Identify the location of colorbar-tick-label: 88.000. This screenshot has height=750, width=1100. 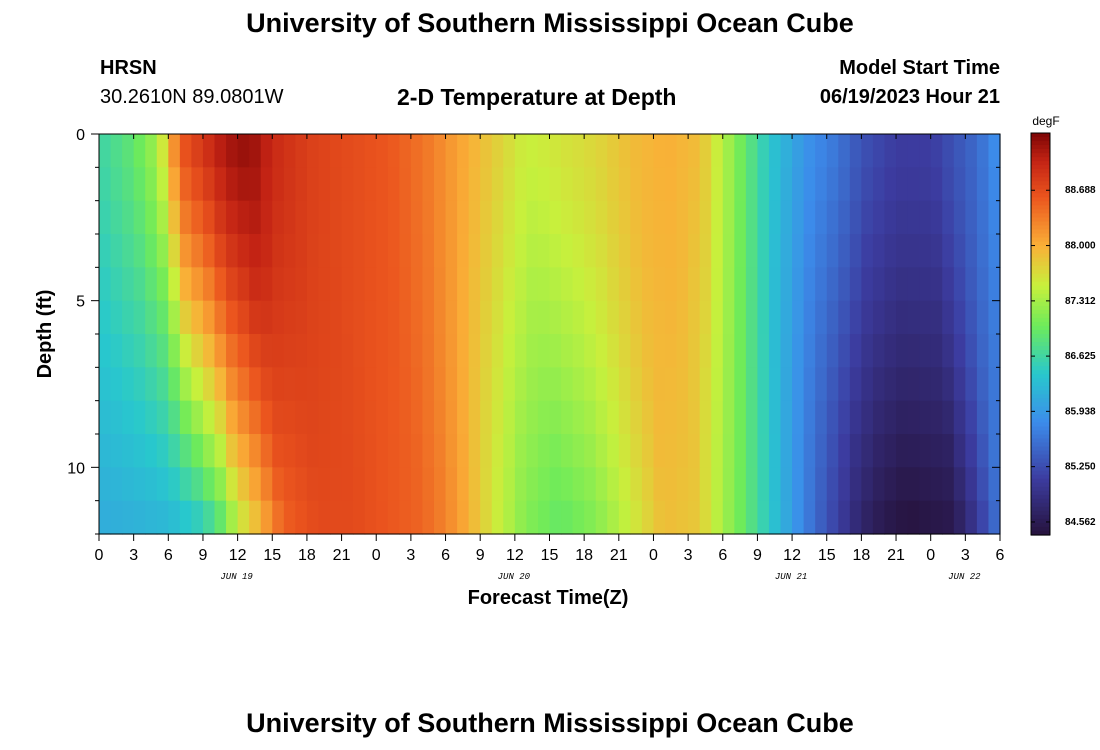
(1080, 246).